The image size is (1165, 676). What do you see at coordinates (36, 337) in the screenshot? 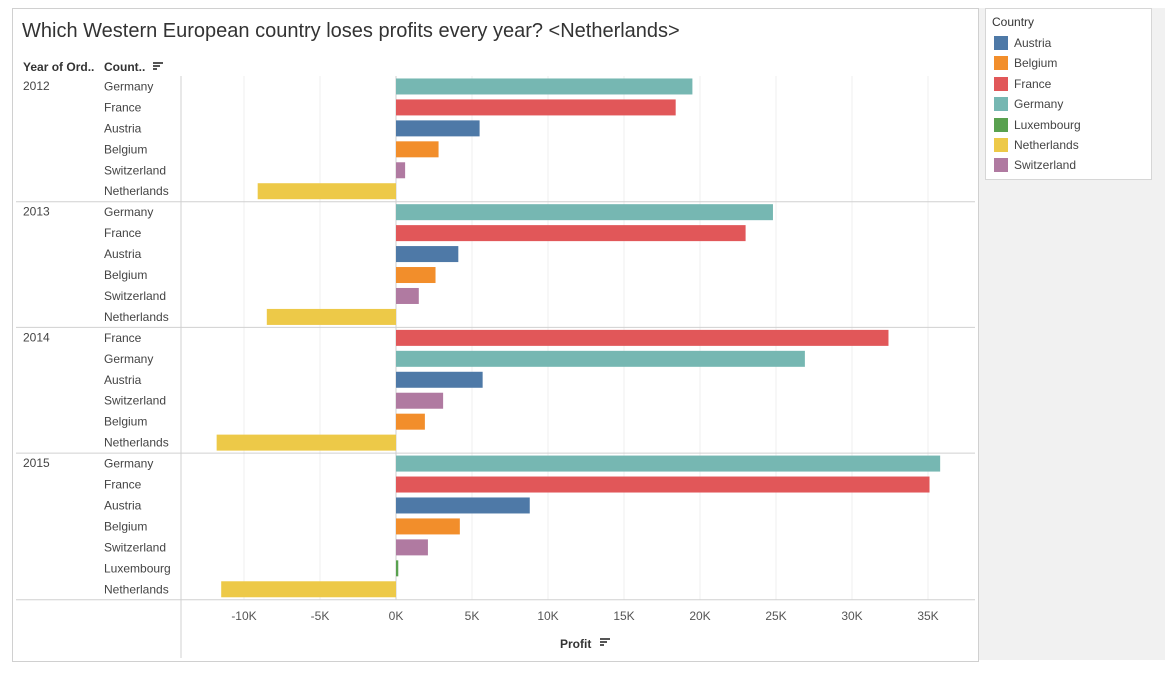
I see `year-label: 2014` at bounding box center [36, 337].